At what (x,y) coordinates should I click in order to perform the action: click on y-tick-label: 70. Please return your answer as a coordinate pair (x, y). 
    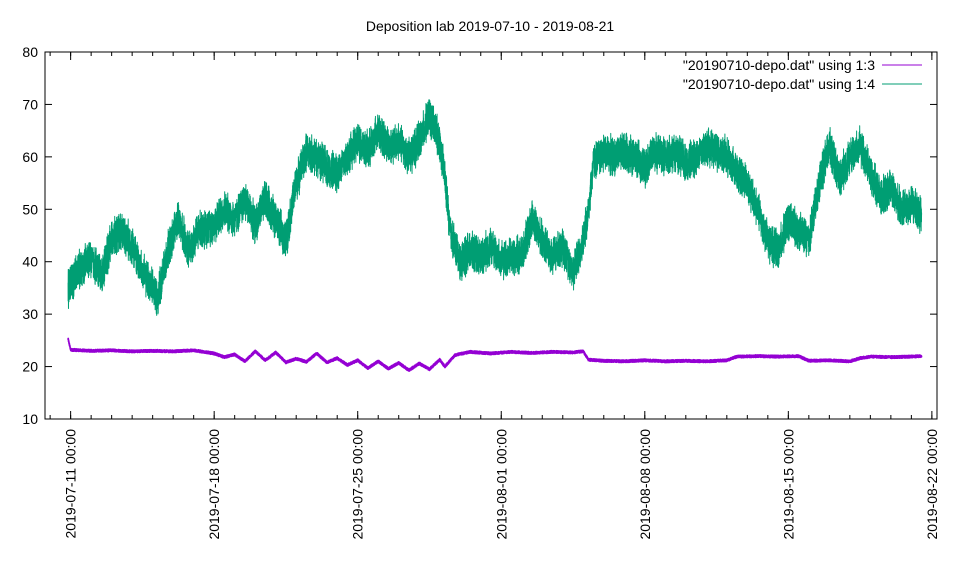
    Looking at the image, I should click on (30, 104).